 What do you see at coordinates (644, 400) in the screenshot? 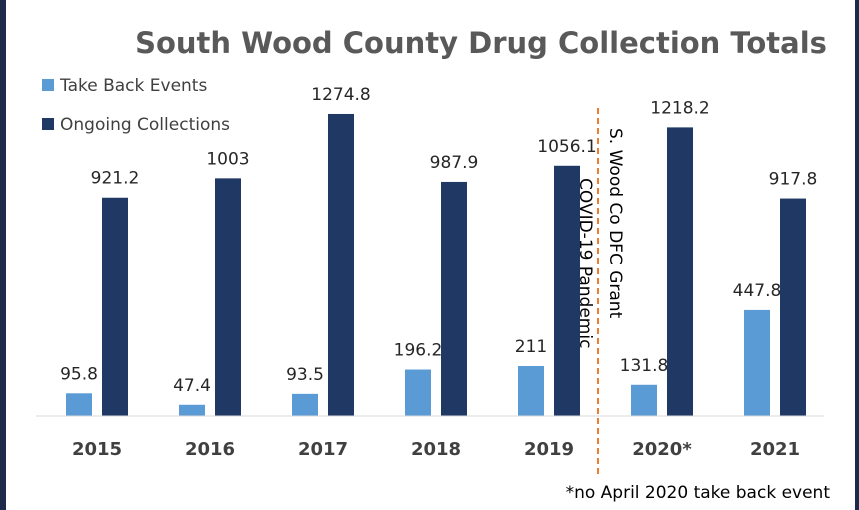
I see `bar-take-back-2020` at bounding box center [644, 400].